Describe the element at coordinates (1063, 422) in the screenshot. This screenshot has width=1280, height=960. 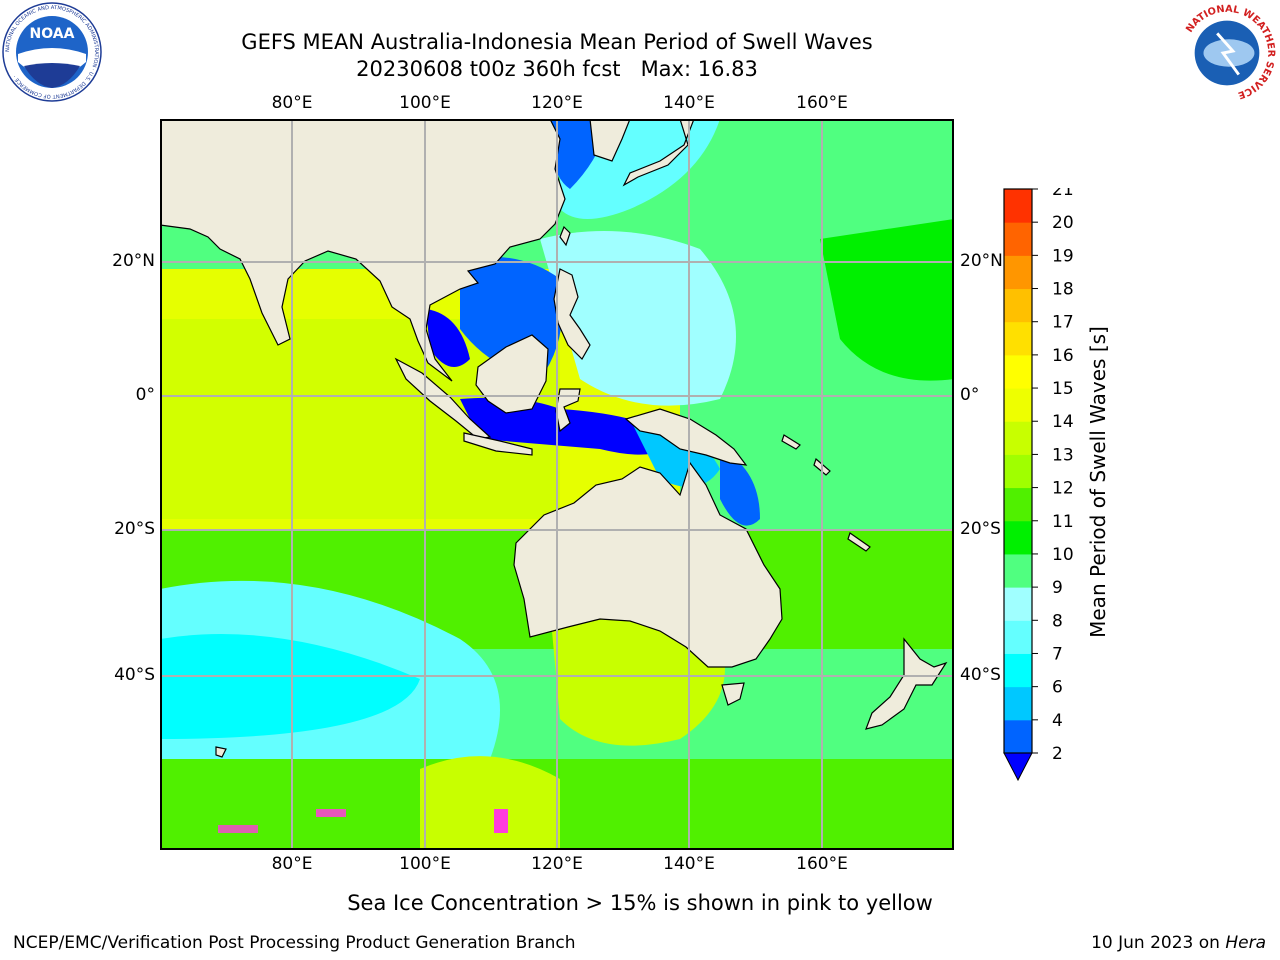
I see `colorbar-tick-label: 14` at that location.